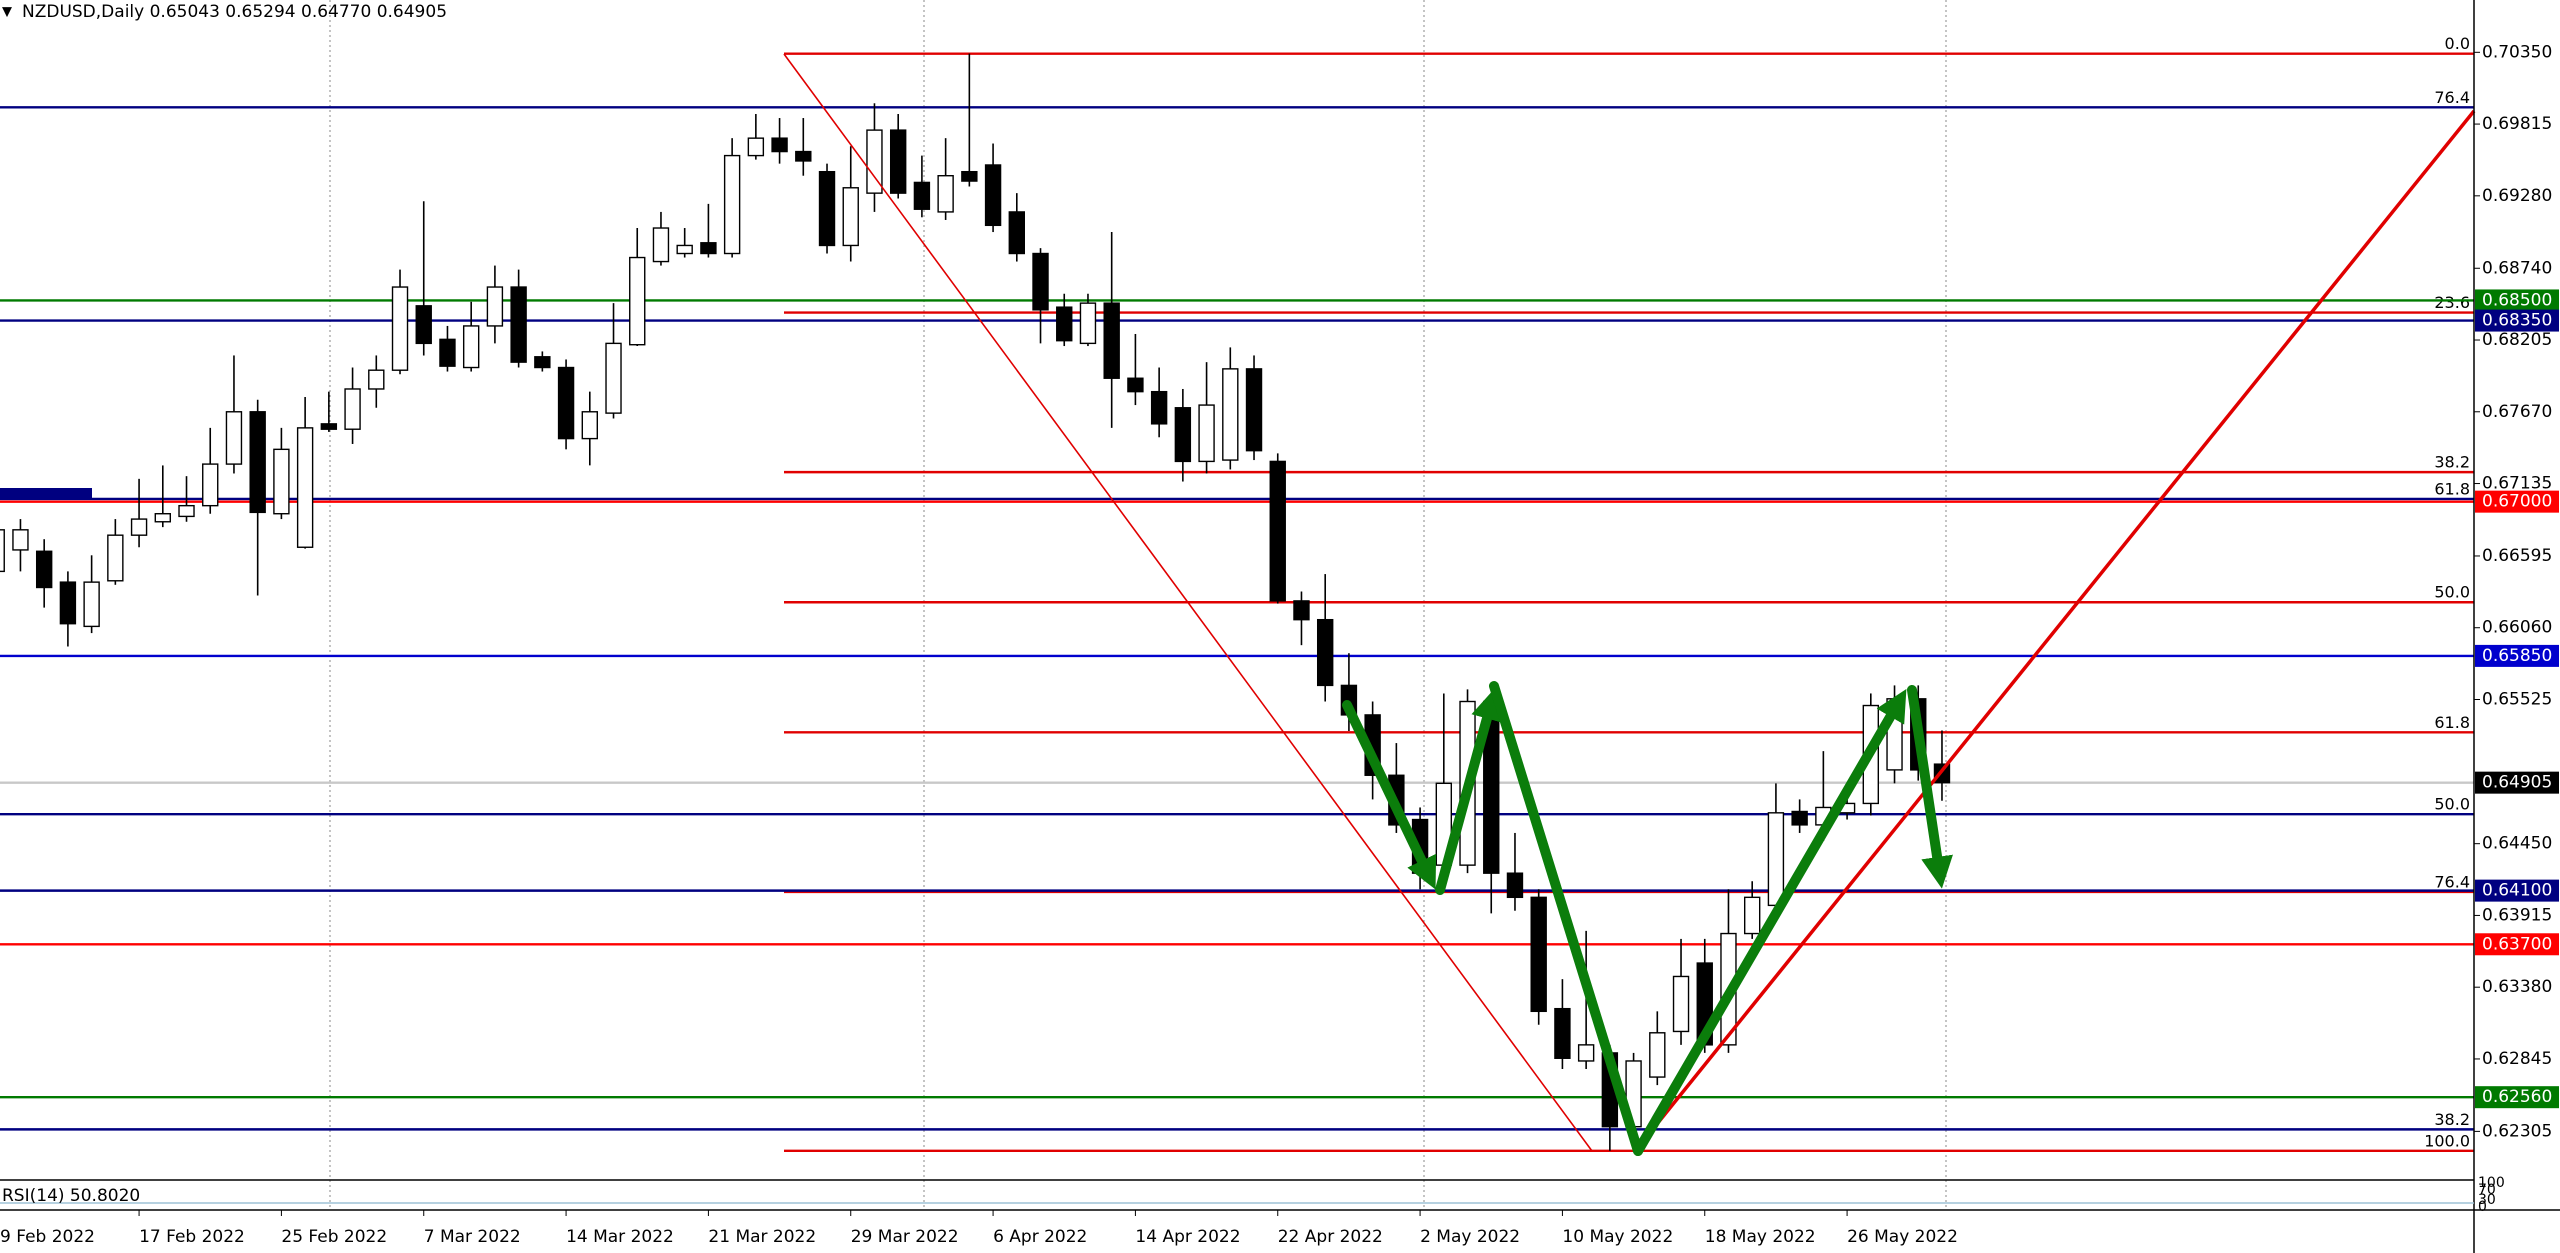  I want to click on y-tick-label: 0.66060, so click(2517, 628).